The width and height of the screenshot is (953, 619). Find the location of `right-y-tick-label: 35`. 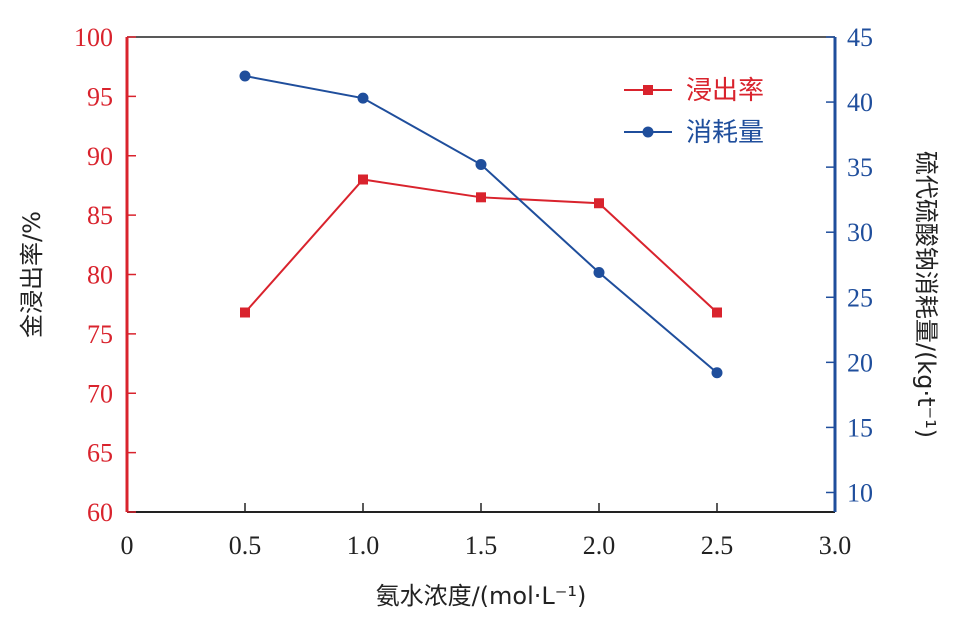

right-y-tick-label: 35 is located at coordinates (860, 167).